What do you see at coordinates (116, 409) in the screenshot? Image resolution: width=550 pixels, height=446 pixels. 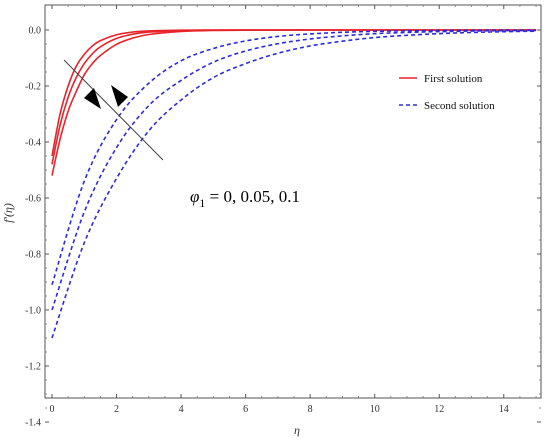 I see `x-tick-label: 2` at bounding box center [116, 409].